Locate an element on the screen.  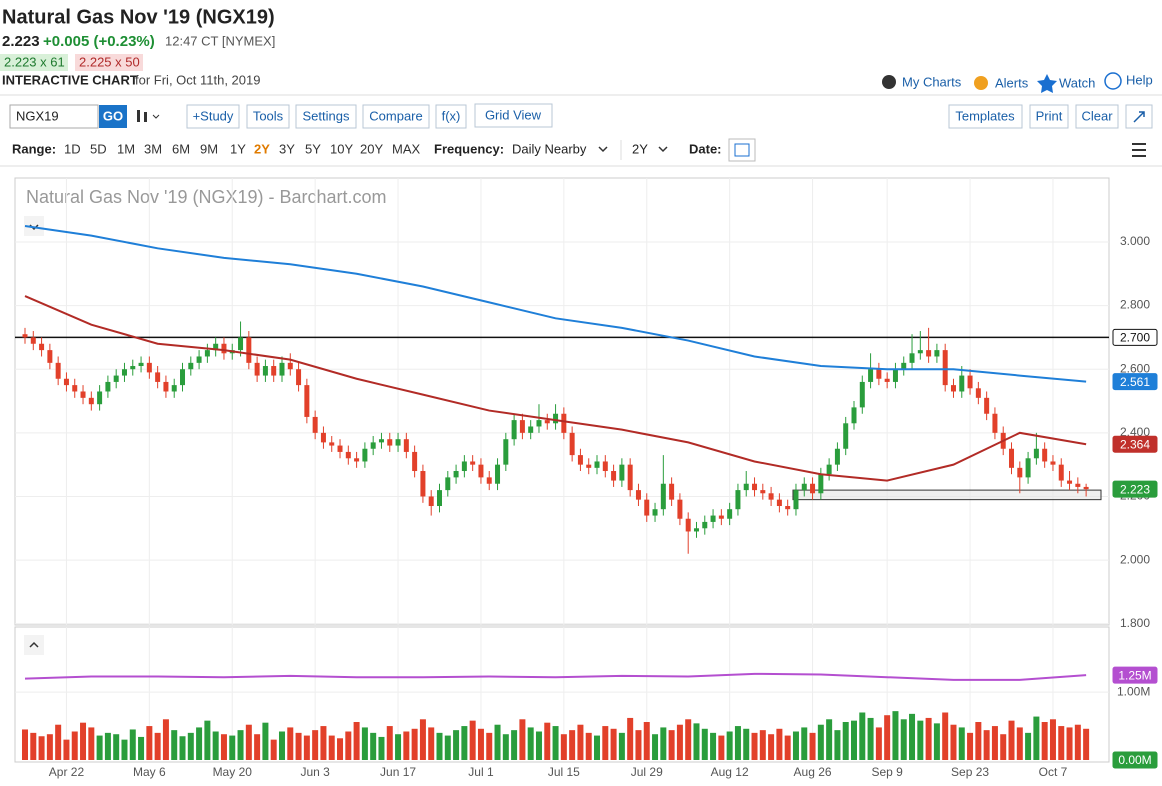
range-option: 1D is located at coordinates (72, 148).